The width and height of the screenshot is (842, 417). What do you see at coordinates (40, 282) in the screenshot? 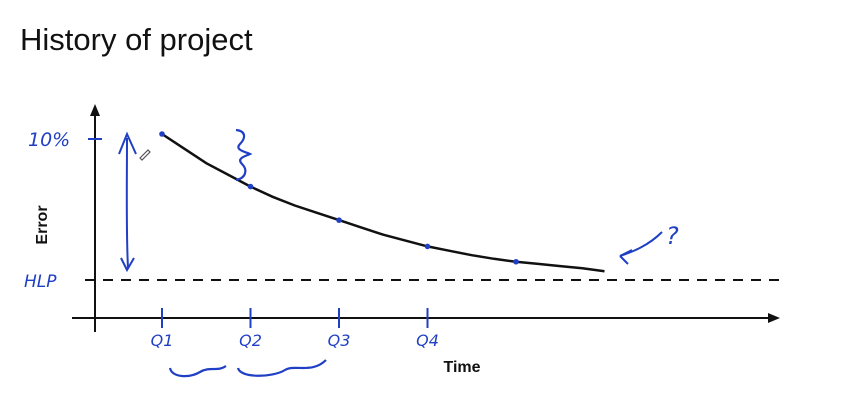
I see `baseline-label: HLP` at bounding box center [40, 282].